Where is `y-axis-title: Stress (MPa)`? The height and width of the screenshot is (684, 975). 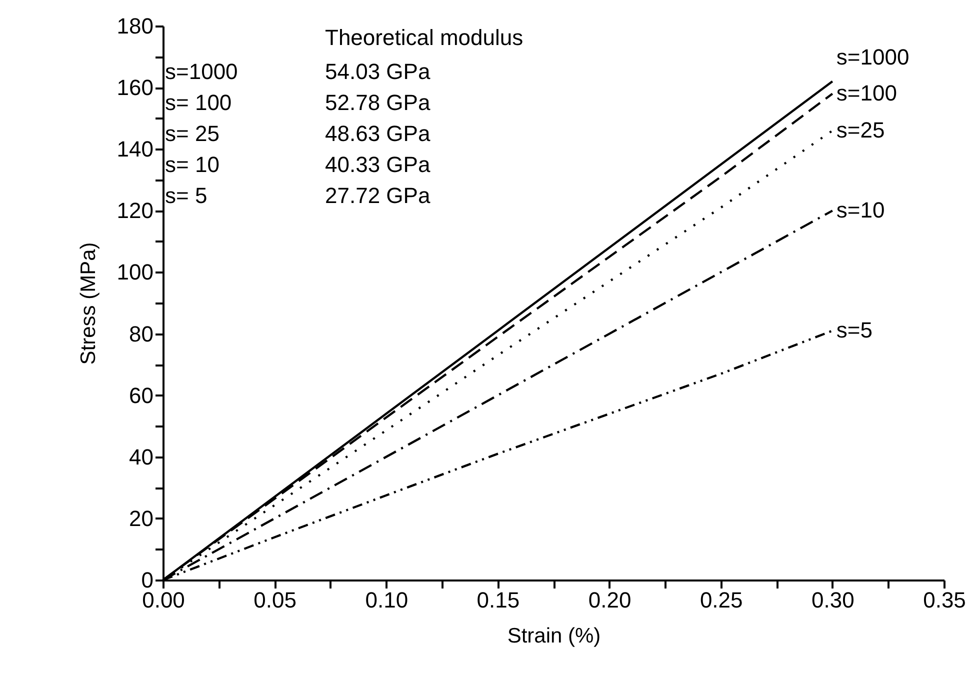
y-axis-title: Stress (MPa) is located at coordinates (88, 303).